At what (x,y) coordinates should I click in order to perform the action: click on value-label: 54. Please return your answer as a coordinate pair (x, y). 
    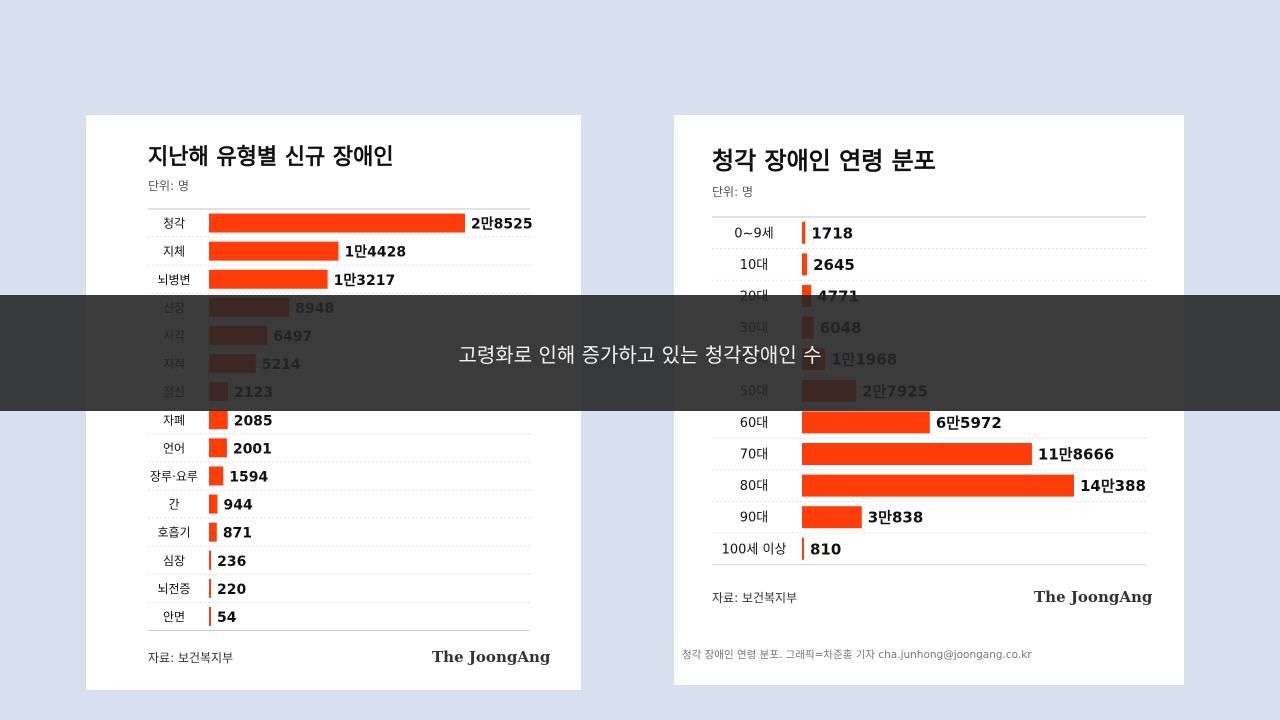
    Looking at the image, I should click on (227, 618).